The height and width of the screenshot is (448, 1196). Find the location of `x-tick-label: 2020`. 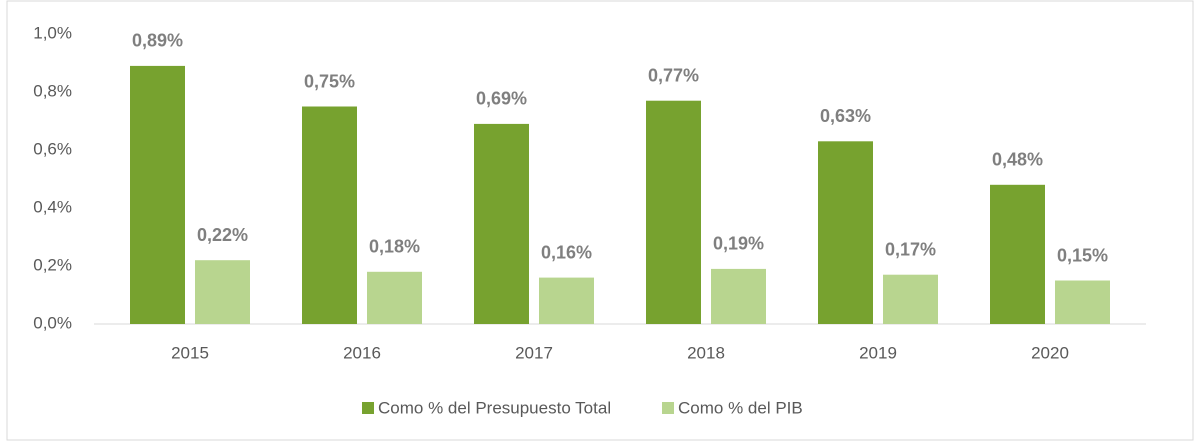

x-tick-label: 2020 is located at coordinates (1050, 352).